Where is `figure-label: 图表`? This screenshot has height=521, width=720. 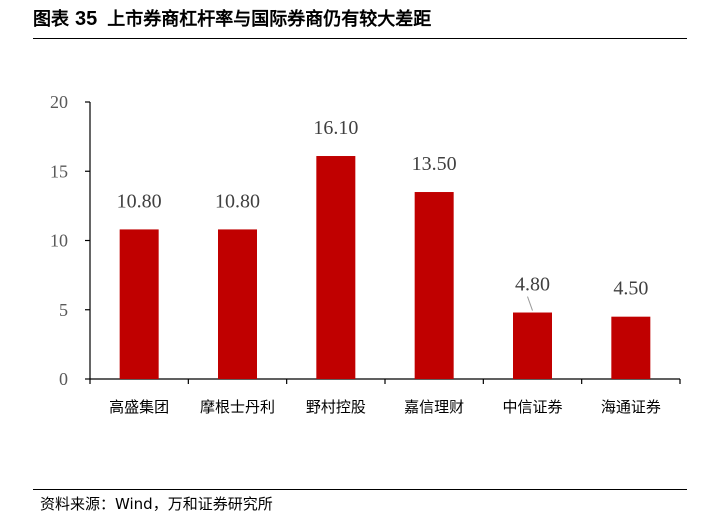 figure-label: 图表 is located at coordinates (51, 19).